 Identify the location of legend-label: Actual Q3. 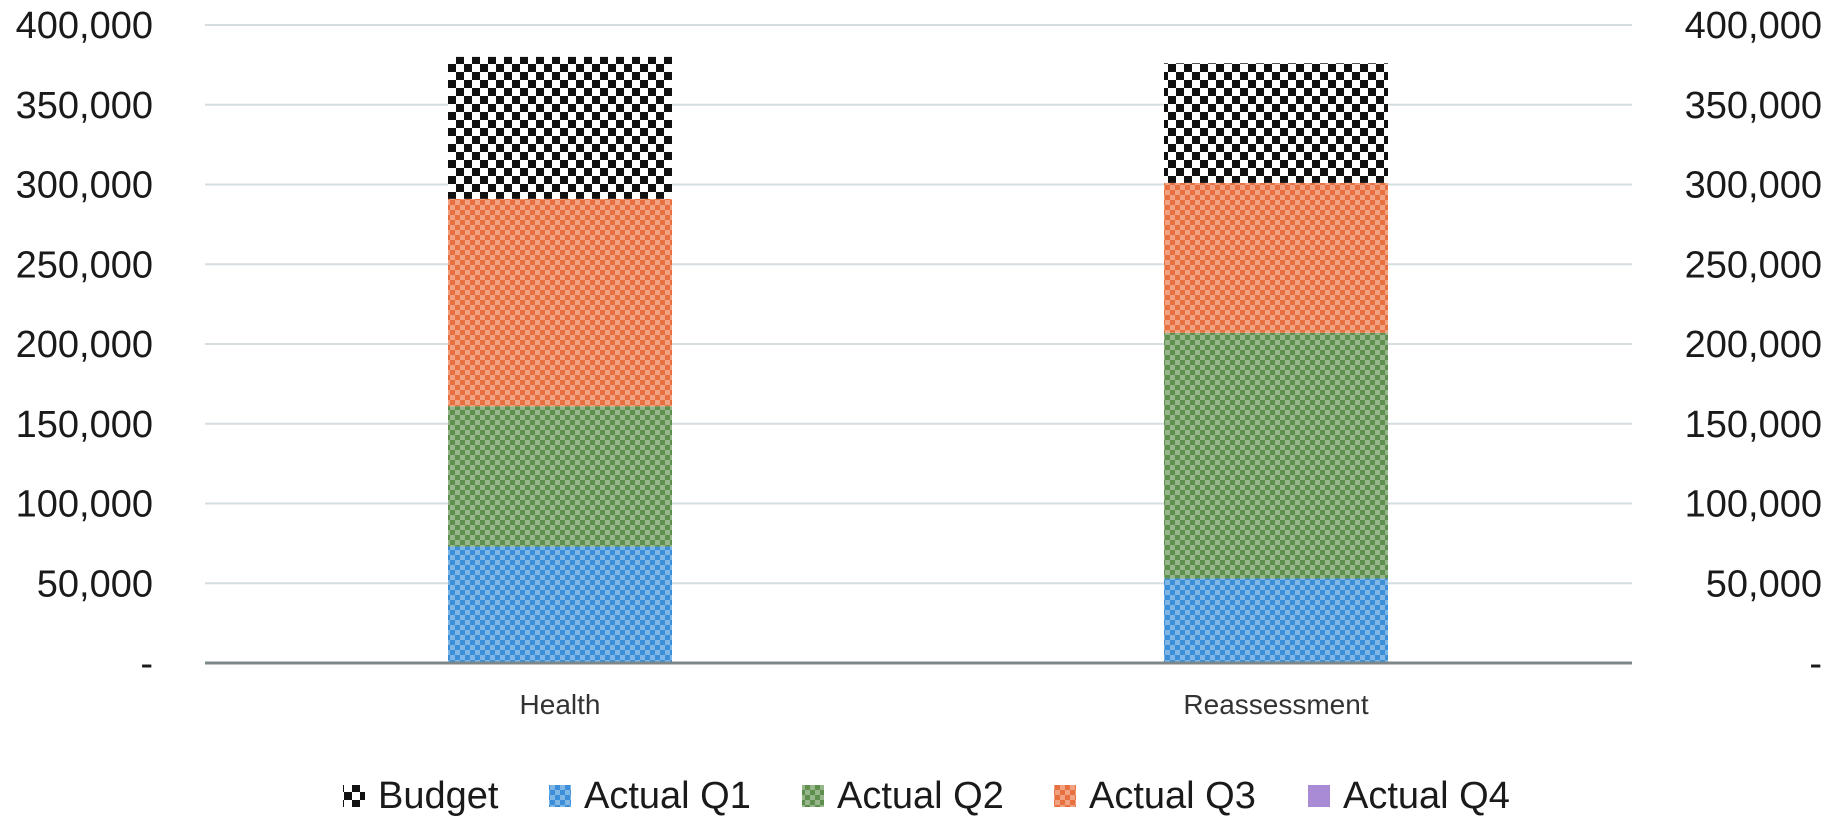
(1172, 796).